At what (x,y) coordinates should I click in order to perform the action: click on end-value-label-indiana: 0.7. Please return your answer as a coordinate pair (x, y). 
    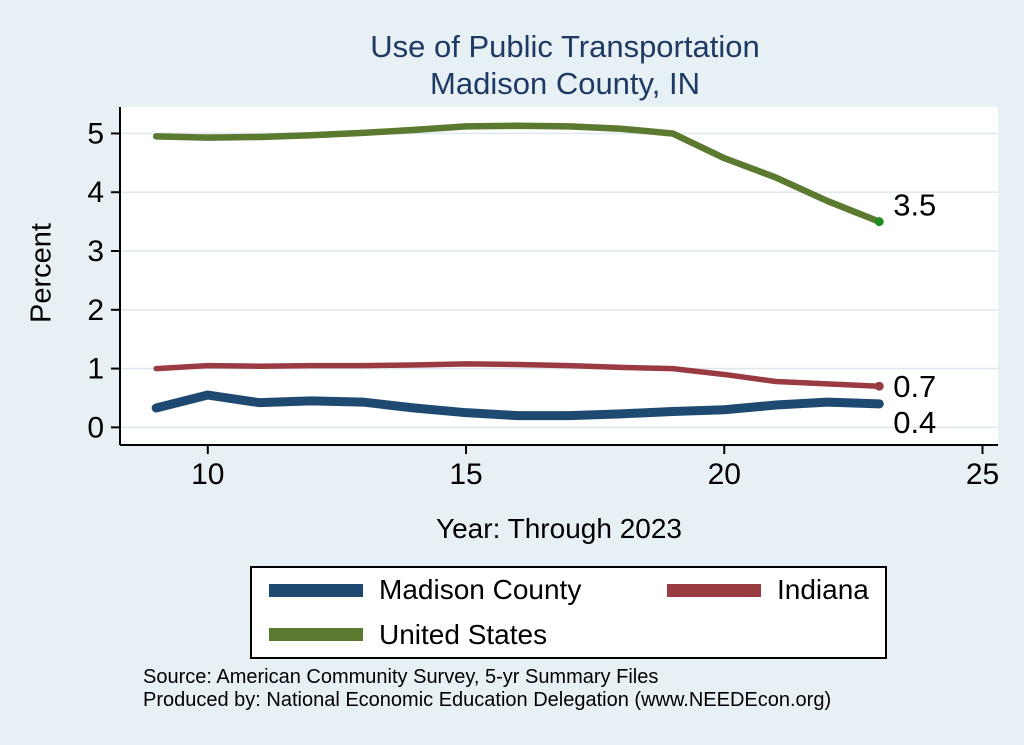
    Looking at the image, I should click on (914, 386).